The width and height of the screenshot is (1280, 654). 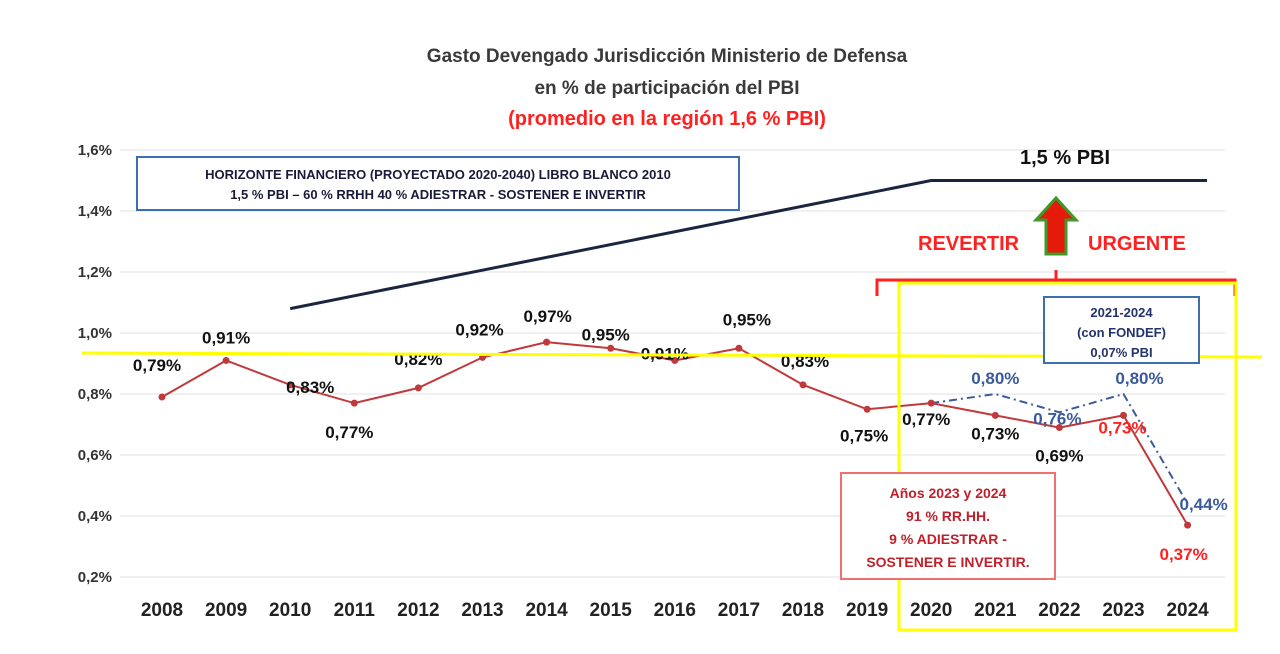 I want to click on fondef-series, so click(x=1060, y=448).